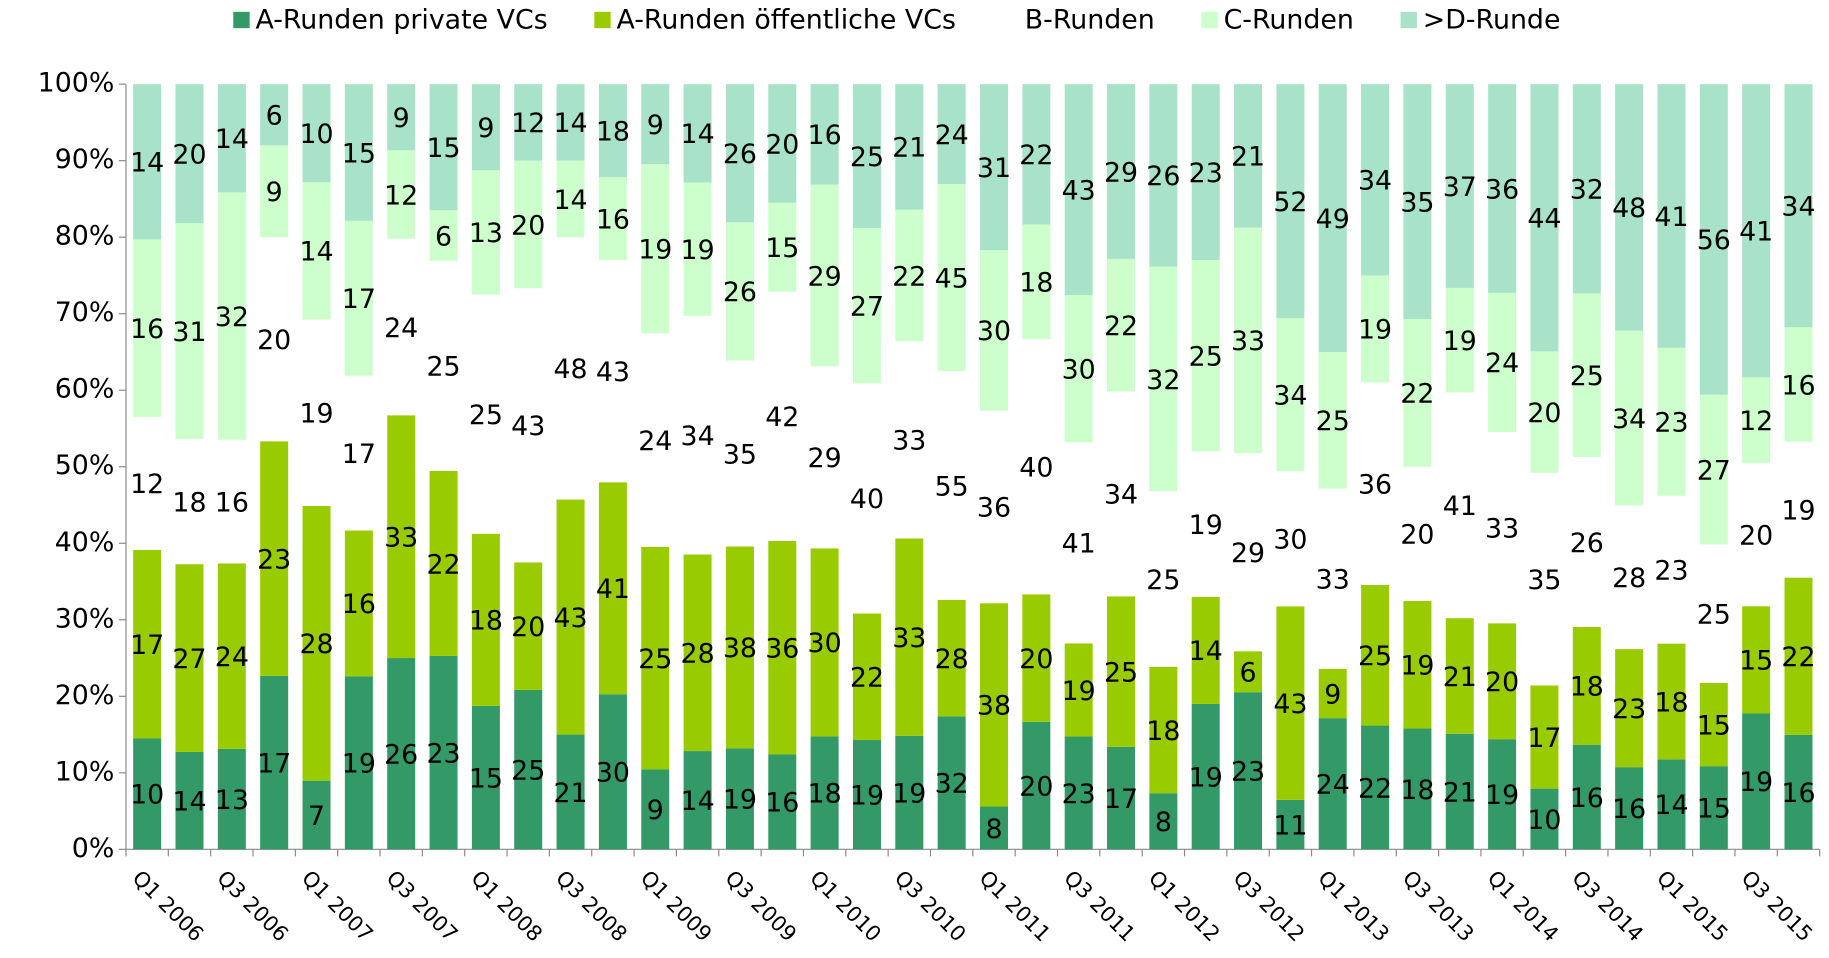 This screenshot has width=1829, height=958. What do you see at coordinates (1417, 535) in the screenshot?
I see `data-label: 20` at bounding box center [1417, 535].